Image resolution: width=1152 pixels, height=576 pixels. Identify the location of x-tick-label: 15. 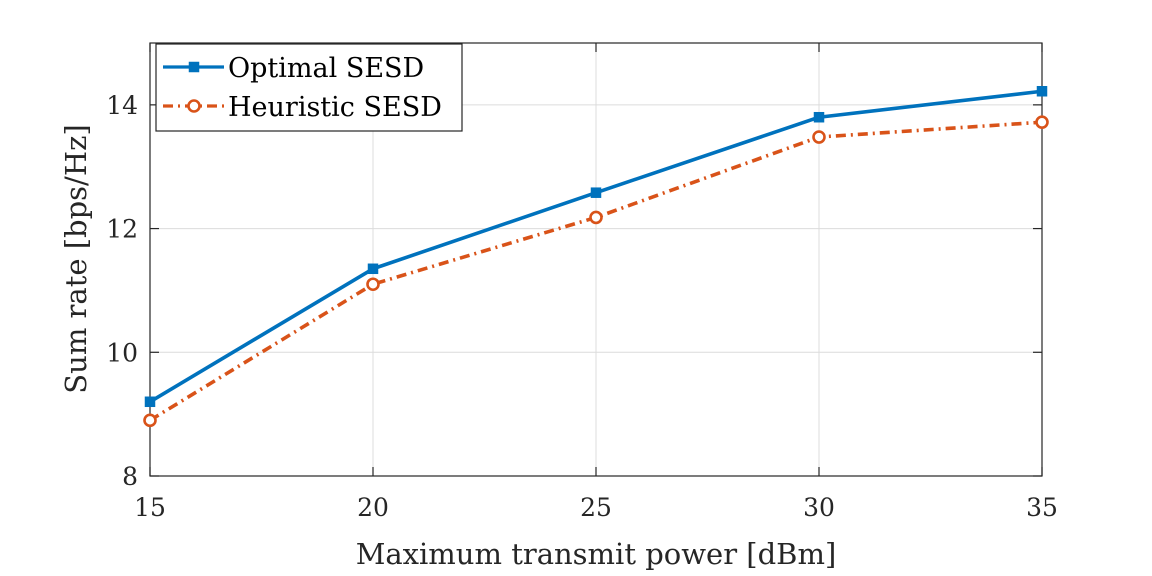
(150, 507).